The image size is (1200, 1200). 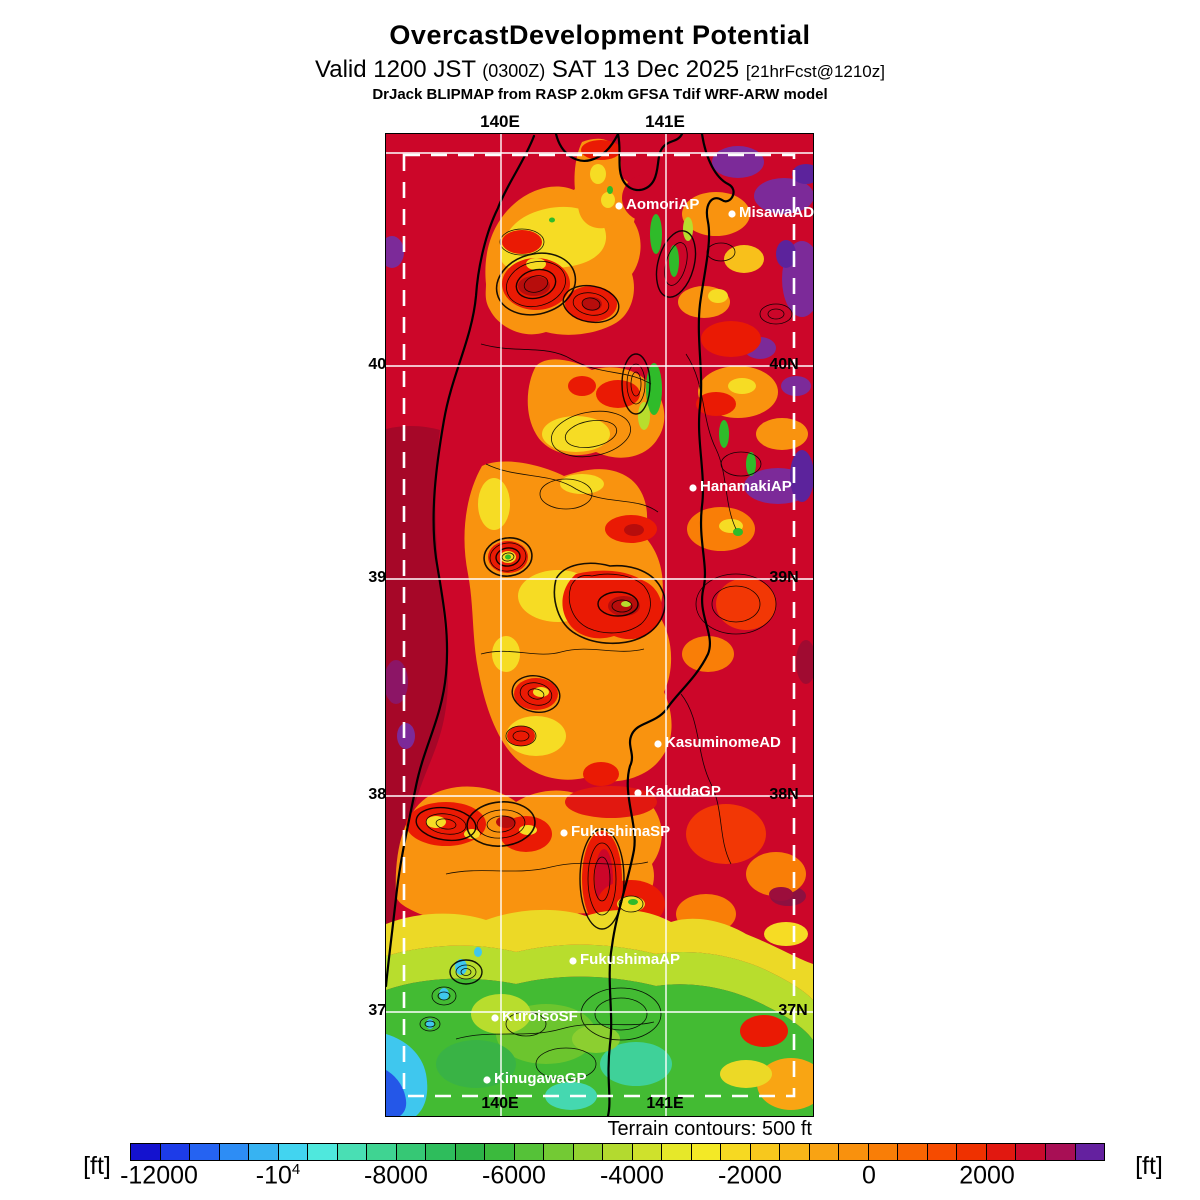 I want to click on colorbar-tick: 0, so click(x=869, y=1175).